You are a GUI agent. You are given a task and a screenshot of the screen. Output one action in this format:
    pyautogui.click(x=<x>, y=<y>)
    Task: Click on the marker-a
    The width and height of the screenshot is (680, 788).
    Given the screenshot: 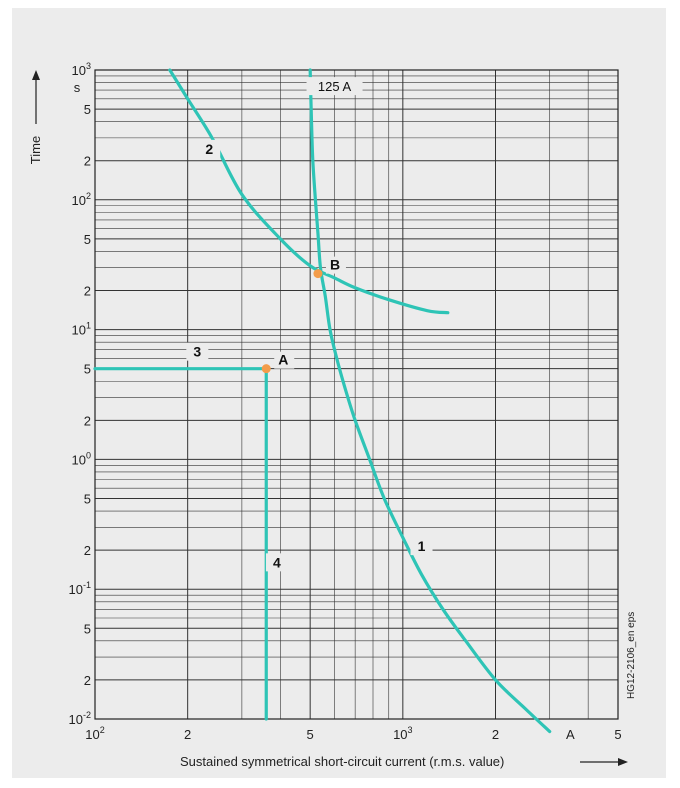 What is the action you would take?
    pyautogui.click(x=266, y=369)
    